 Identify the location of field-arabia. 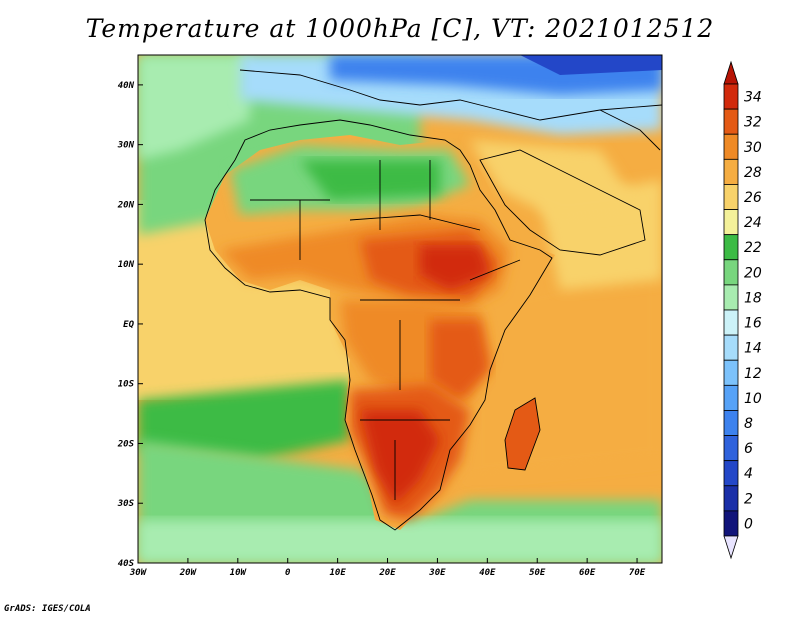
(555, 180).